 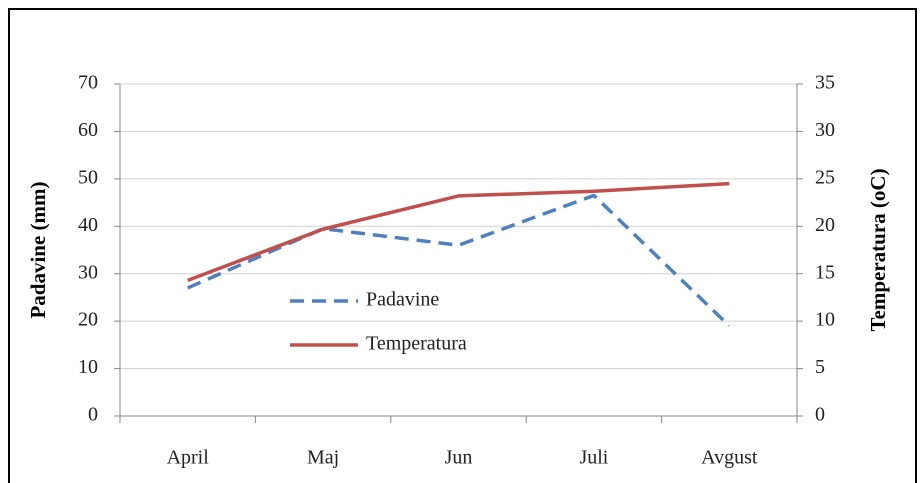 I want to click on y-tick-label: 60, so click(x=88, y=130).